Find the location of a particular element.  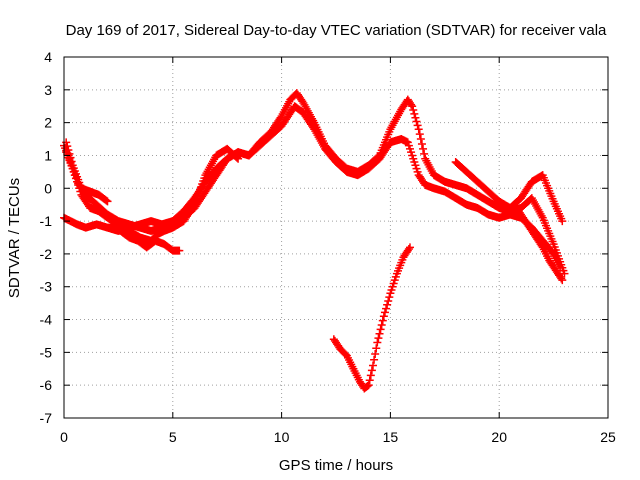

y-tick-label: 1 is located at coordinates (48, 155).